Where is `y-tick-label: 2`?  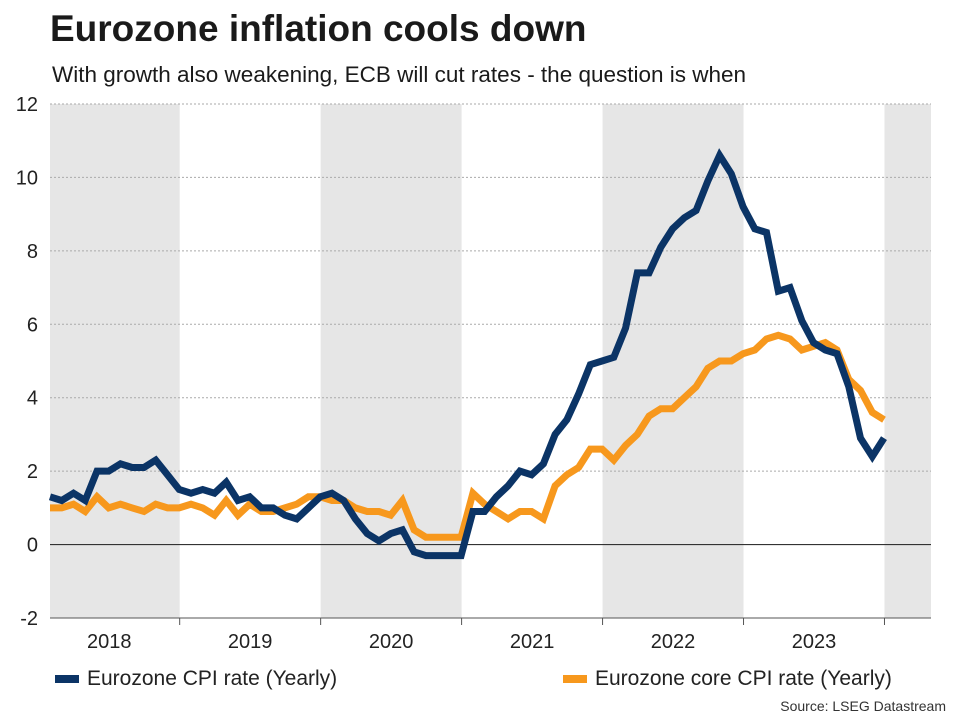 y-tick-label: 2 is located at coordinates (32, 472).